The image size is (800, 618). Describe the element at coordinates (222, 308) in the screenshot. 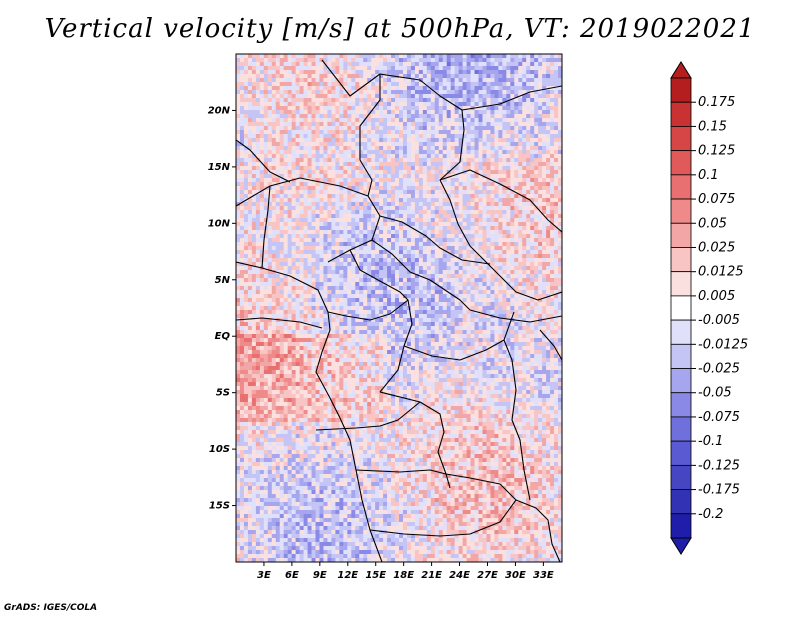

I see `latitude-axis: 20N 15N 10N 5N EQ 5S 10S 15S` at that location.